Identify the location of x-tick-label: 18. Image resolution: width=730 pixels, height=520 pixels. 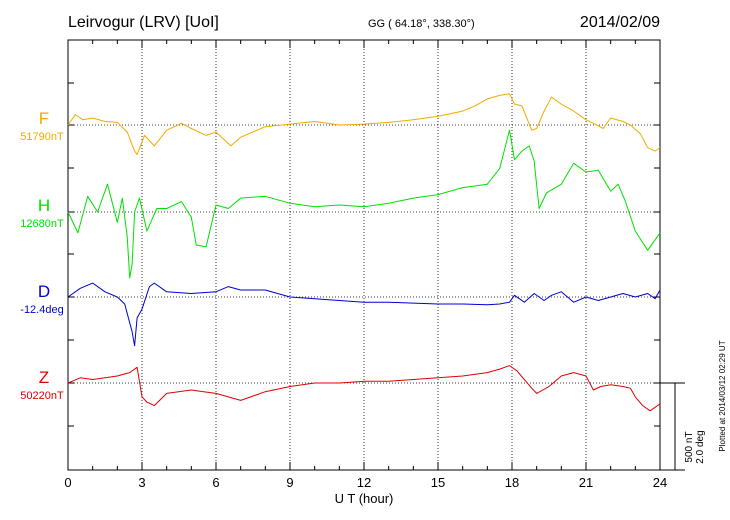
(512, 482).